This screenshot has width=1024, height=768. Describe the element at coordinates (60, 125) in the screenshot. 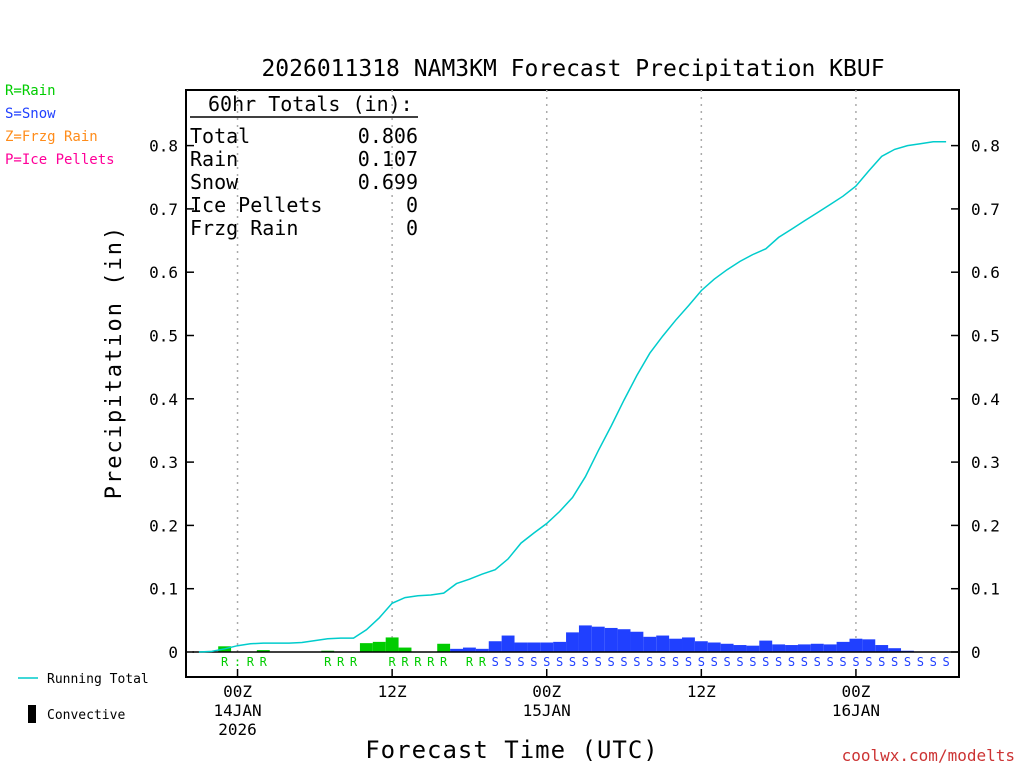

I see `precip-type-legend: R=Rain S=Snow Z=Frzg Rain P=Ice Pellets` at that location.